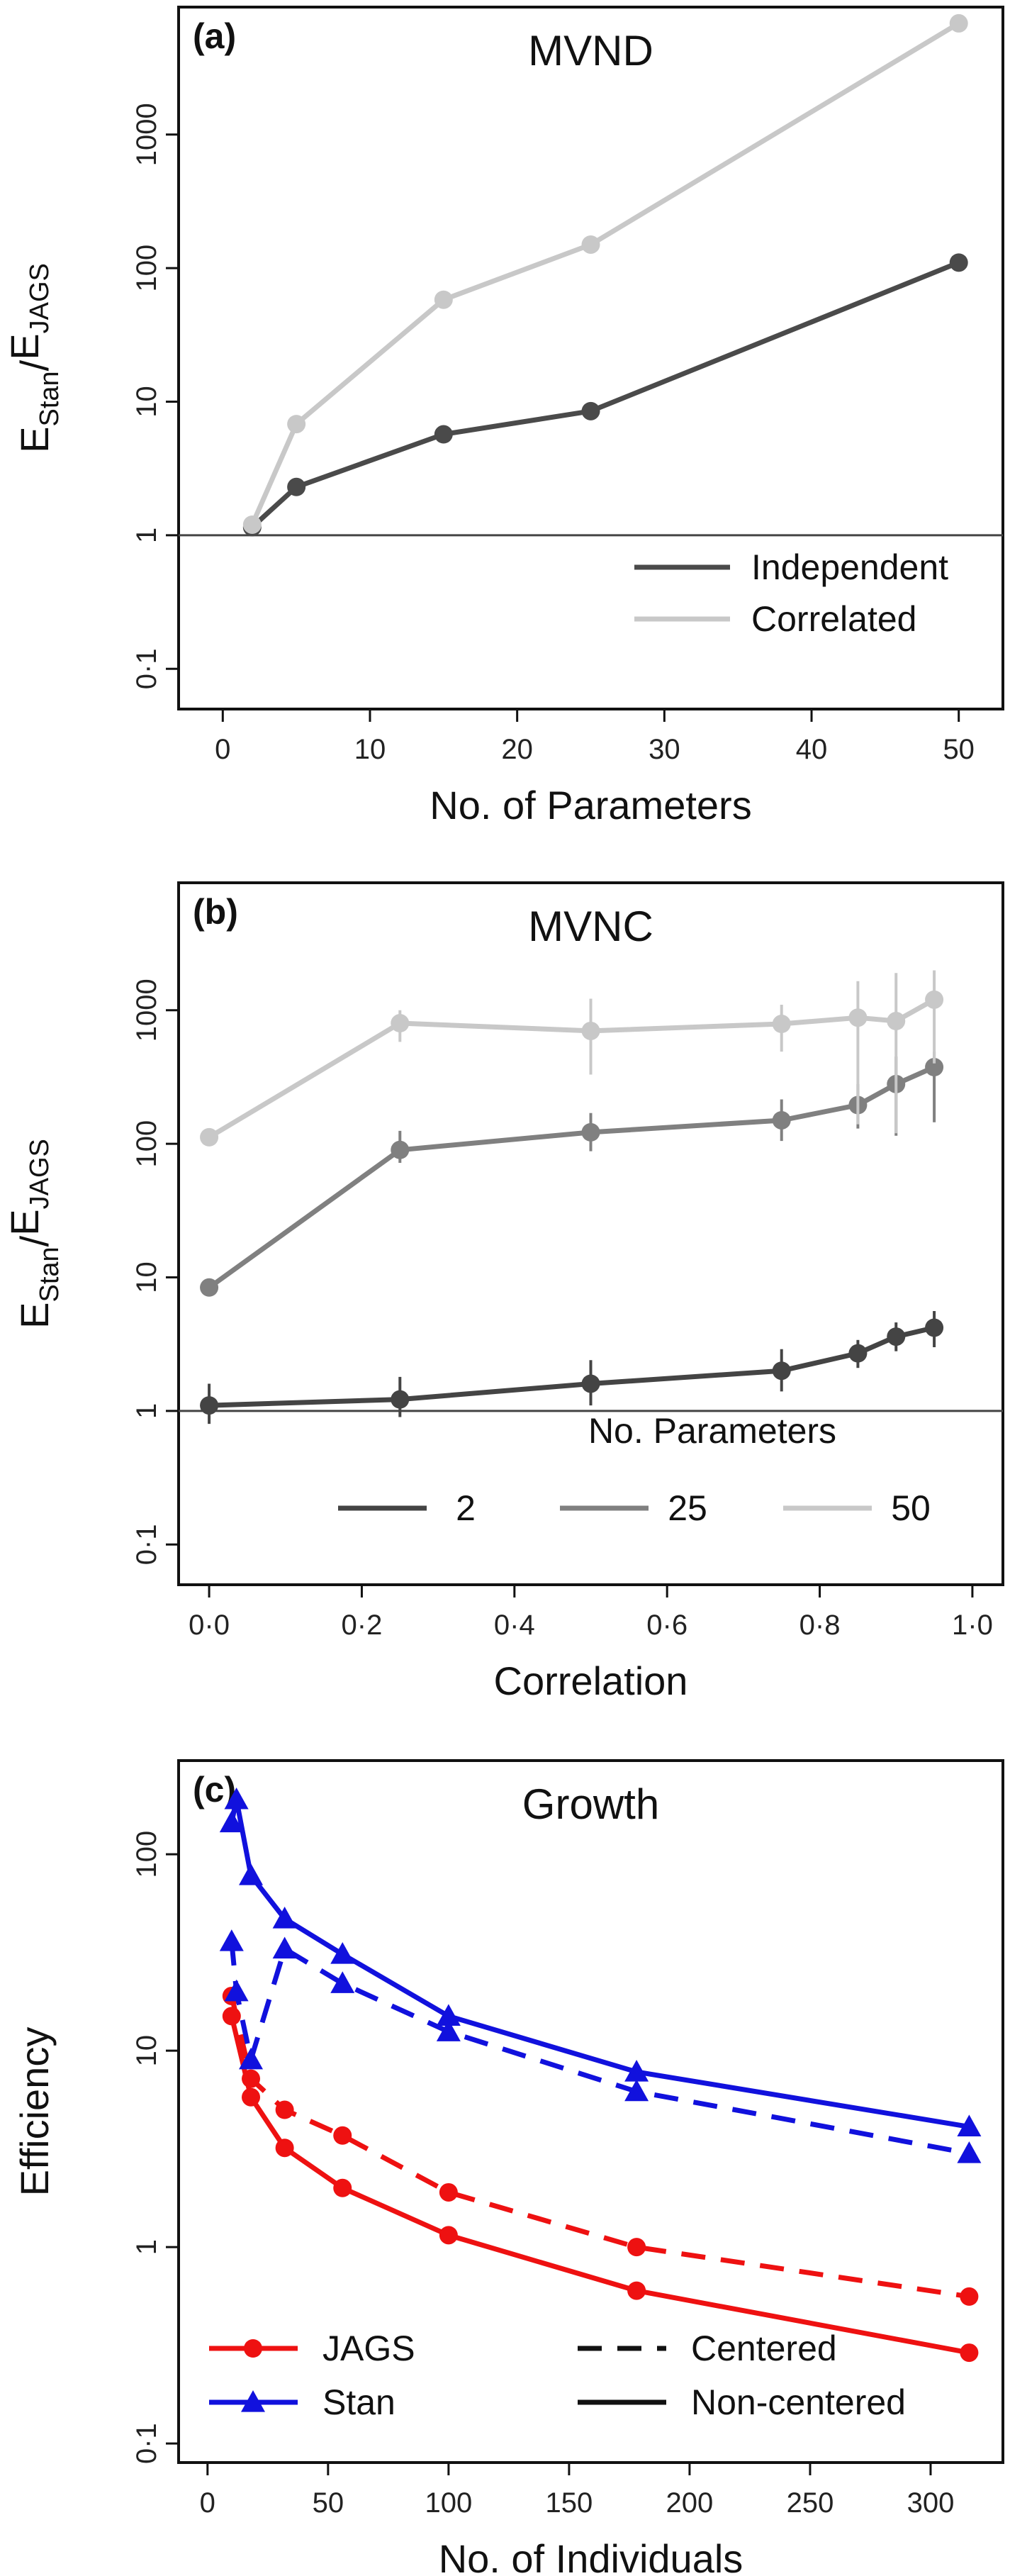 The image size is (1010, 2576). I want to click on x-tick-label: 250, so click(810, 2503).